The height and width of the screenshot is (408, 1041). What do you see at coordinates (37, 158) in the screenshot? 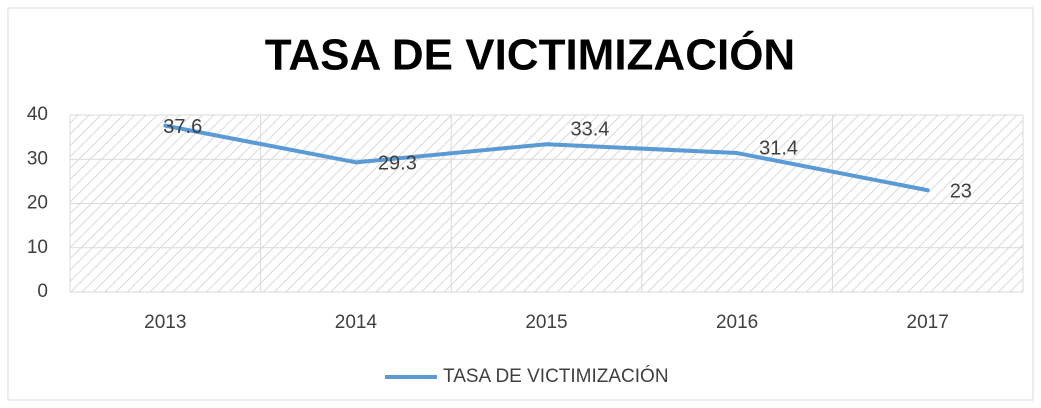
I see `y-tick-label: 30` at bounding box center [37, 158].